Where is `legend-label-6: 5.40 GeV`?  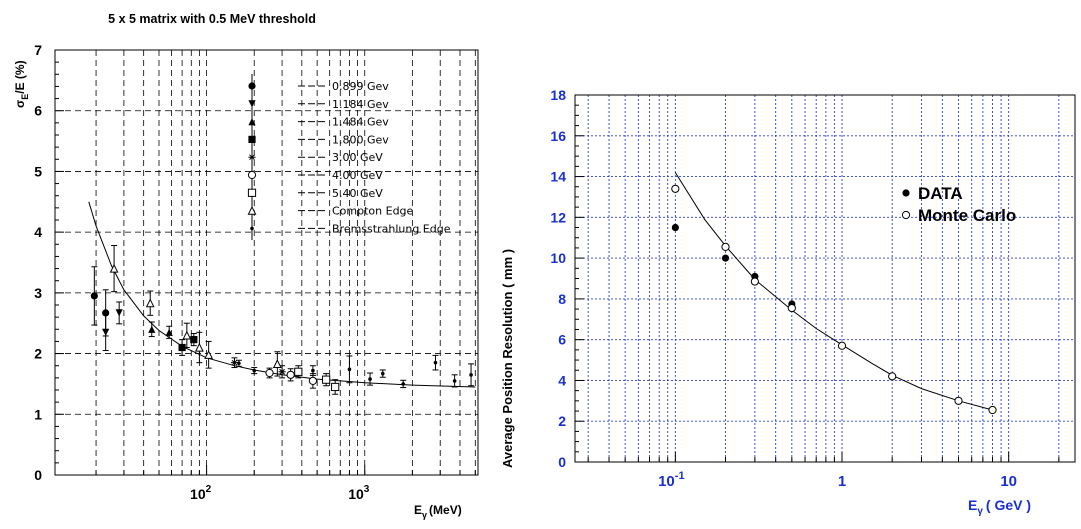 legend-label-6: 5.40 GeV is located at coordinates (357, 193).